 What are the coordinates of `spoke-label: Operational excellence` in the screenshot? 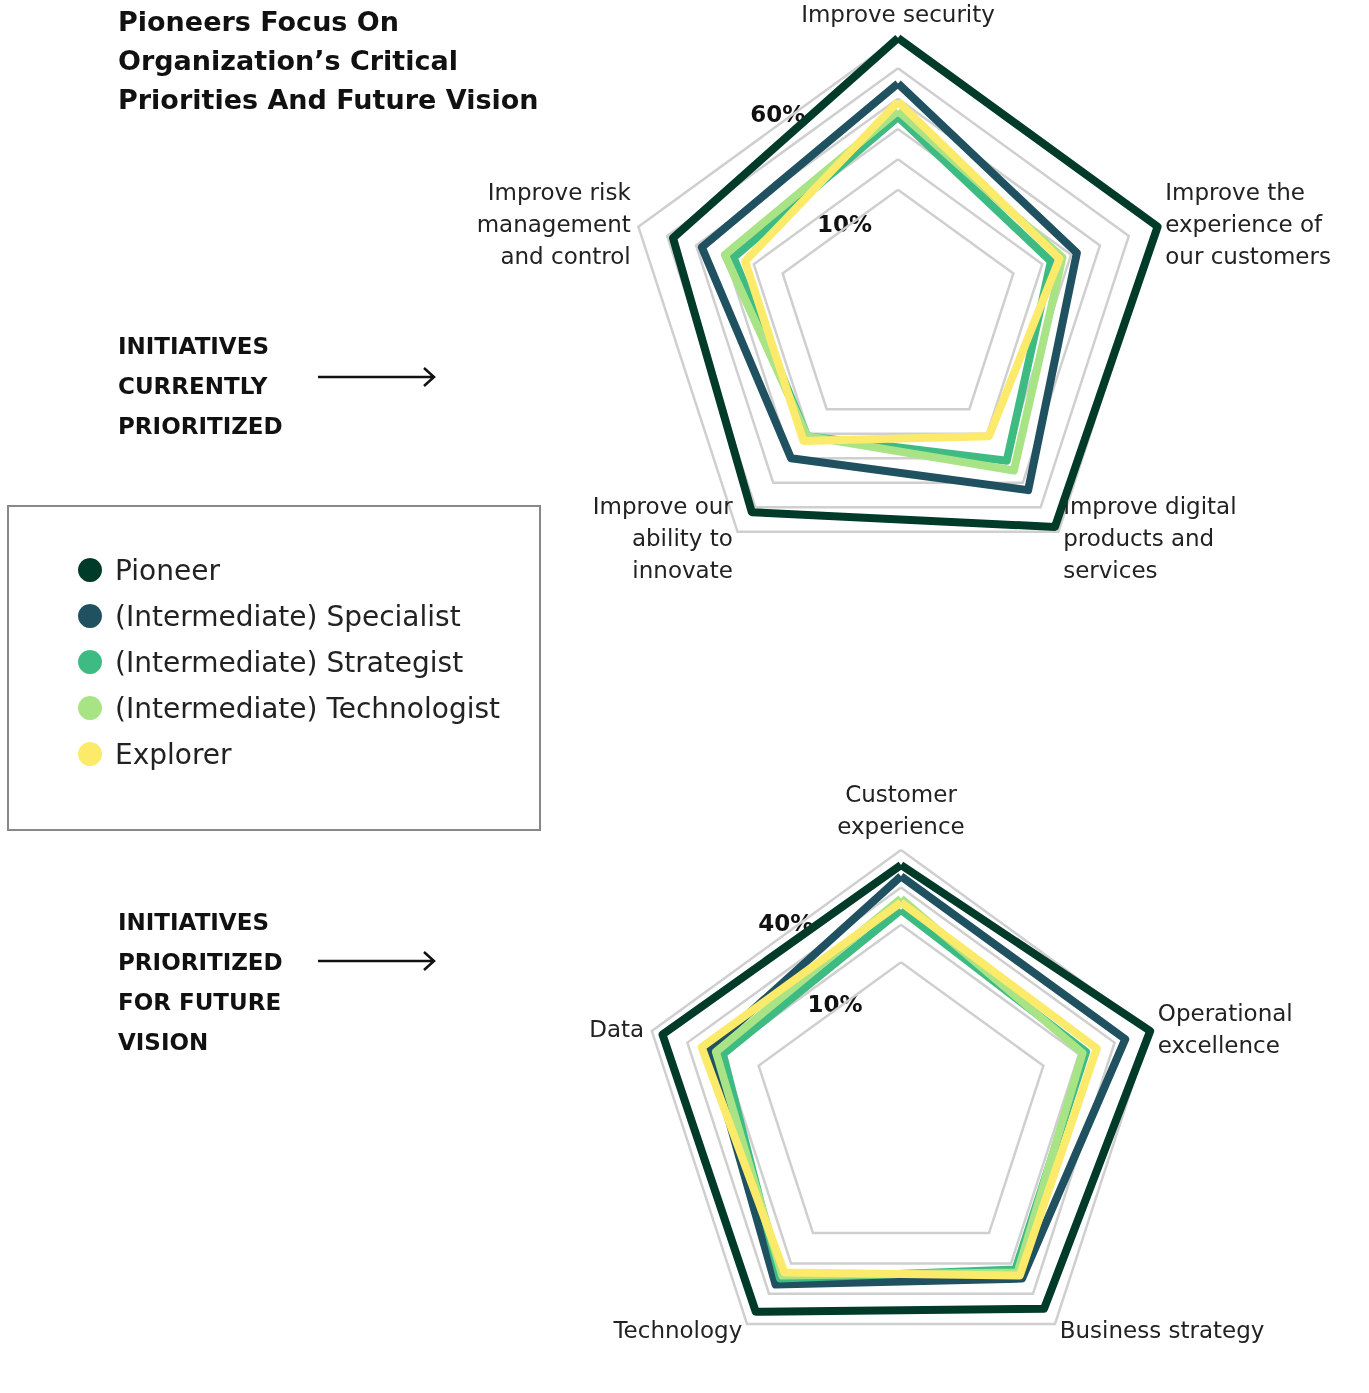 It's located at (1225, 1028).